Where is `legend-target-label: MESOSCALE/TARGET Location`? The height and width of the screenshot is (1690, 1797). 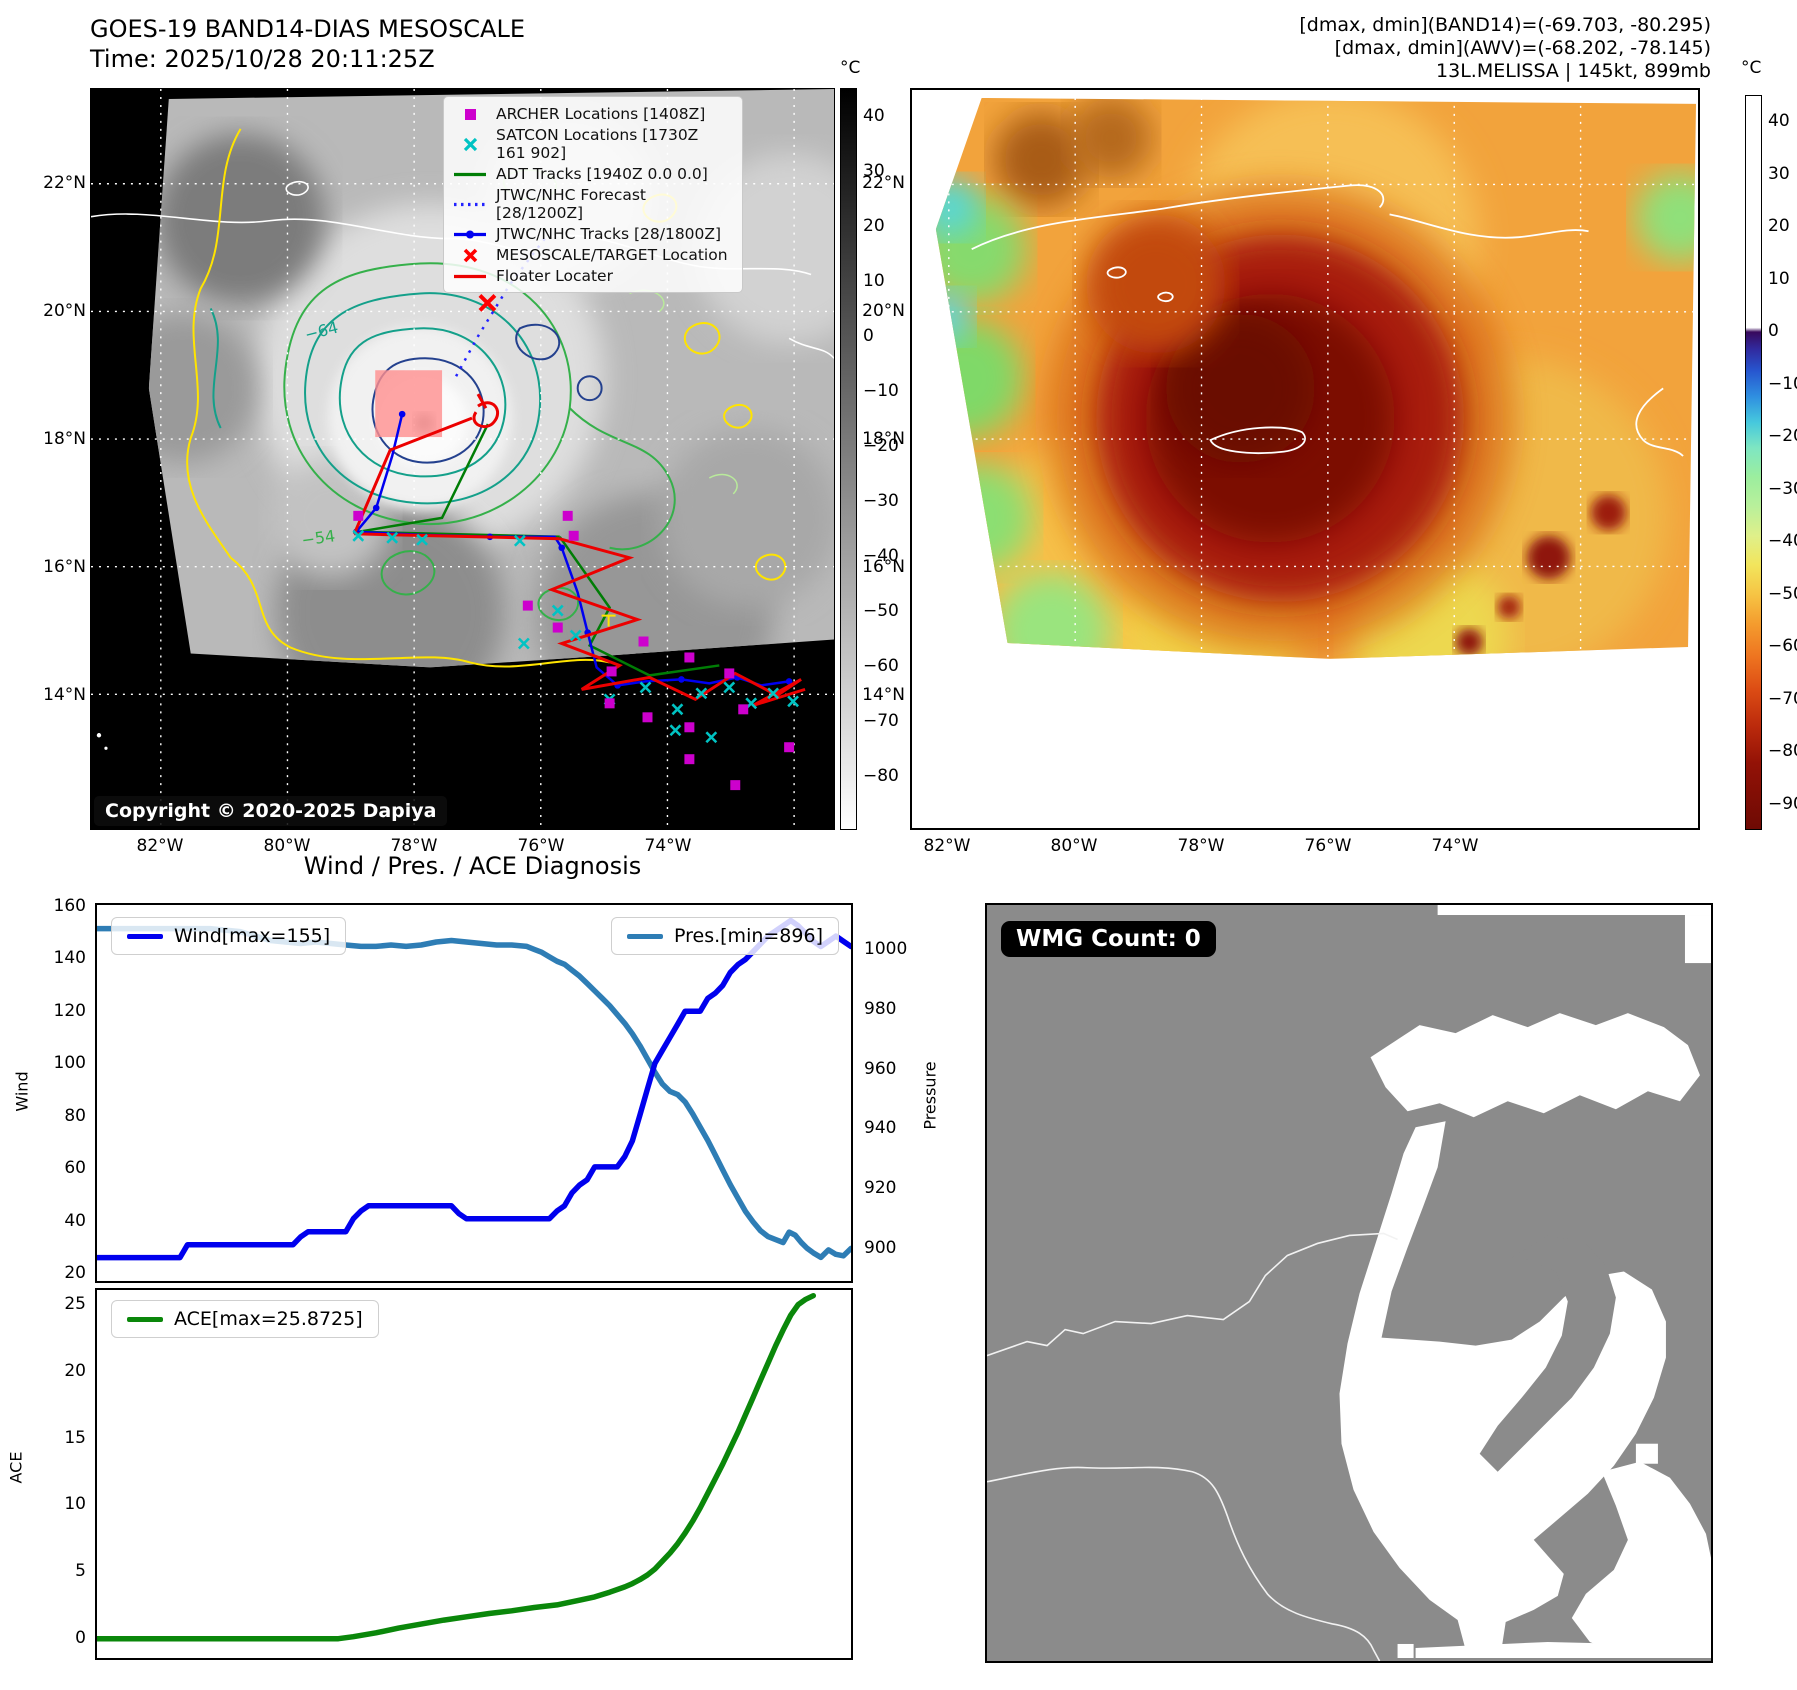
legend-target-label: MESOSCALE/TARGET Location is located at coordinates (612, 255).